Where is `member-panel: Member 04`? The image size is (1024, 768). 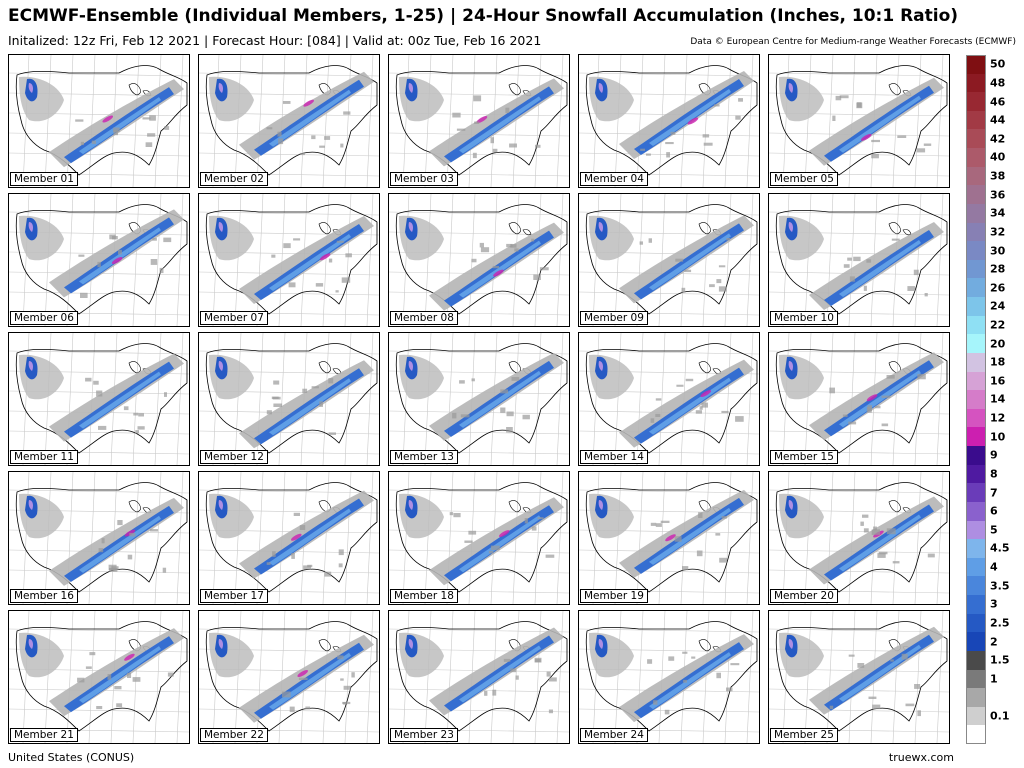
member-panel: Member 04 is located at coordinates (669, 121).